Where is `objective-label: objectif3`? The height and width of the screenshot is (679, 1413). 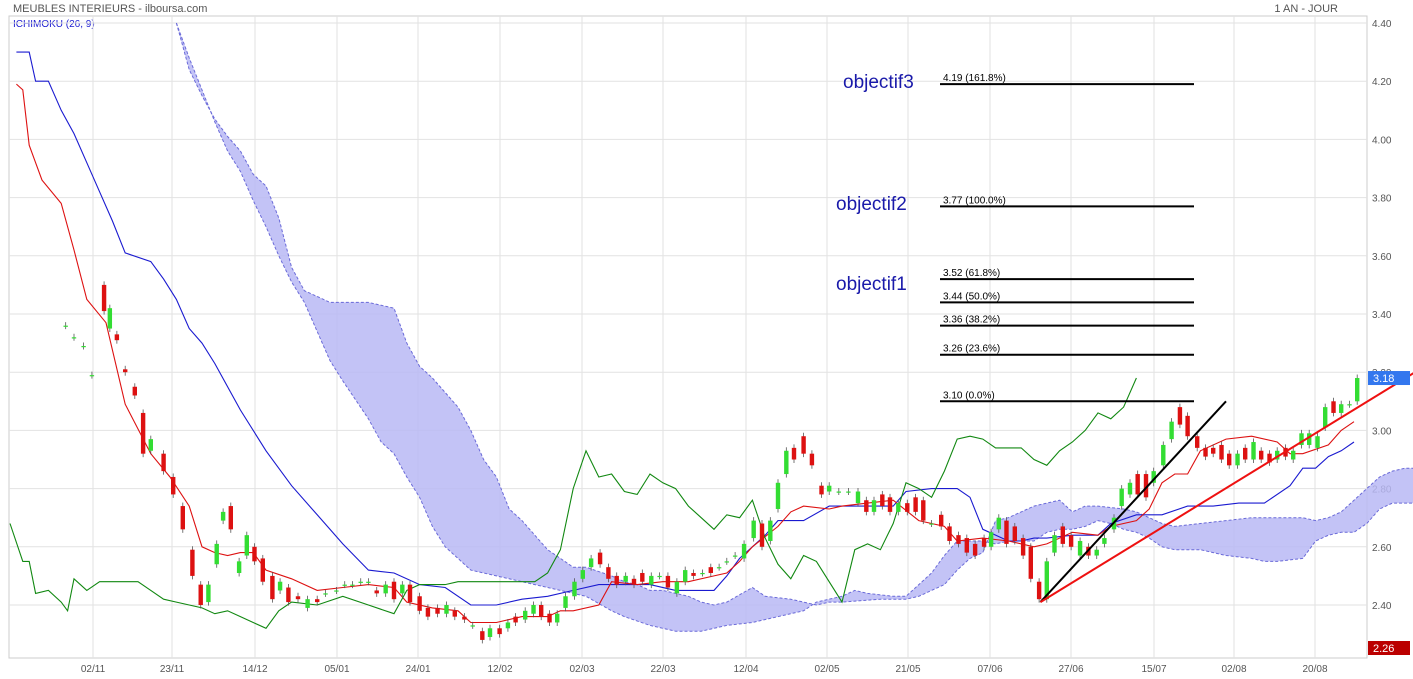
objective-label: objectif3 is located at coordinates (878, 82).